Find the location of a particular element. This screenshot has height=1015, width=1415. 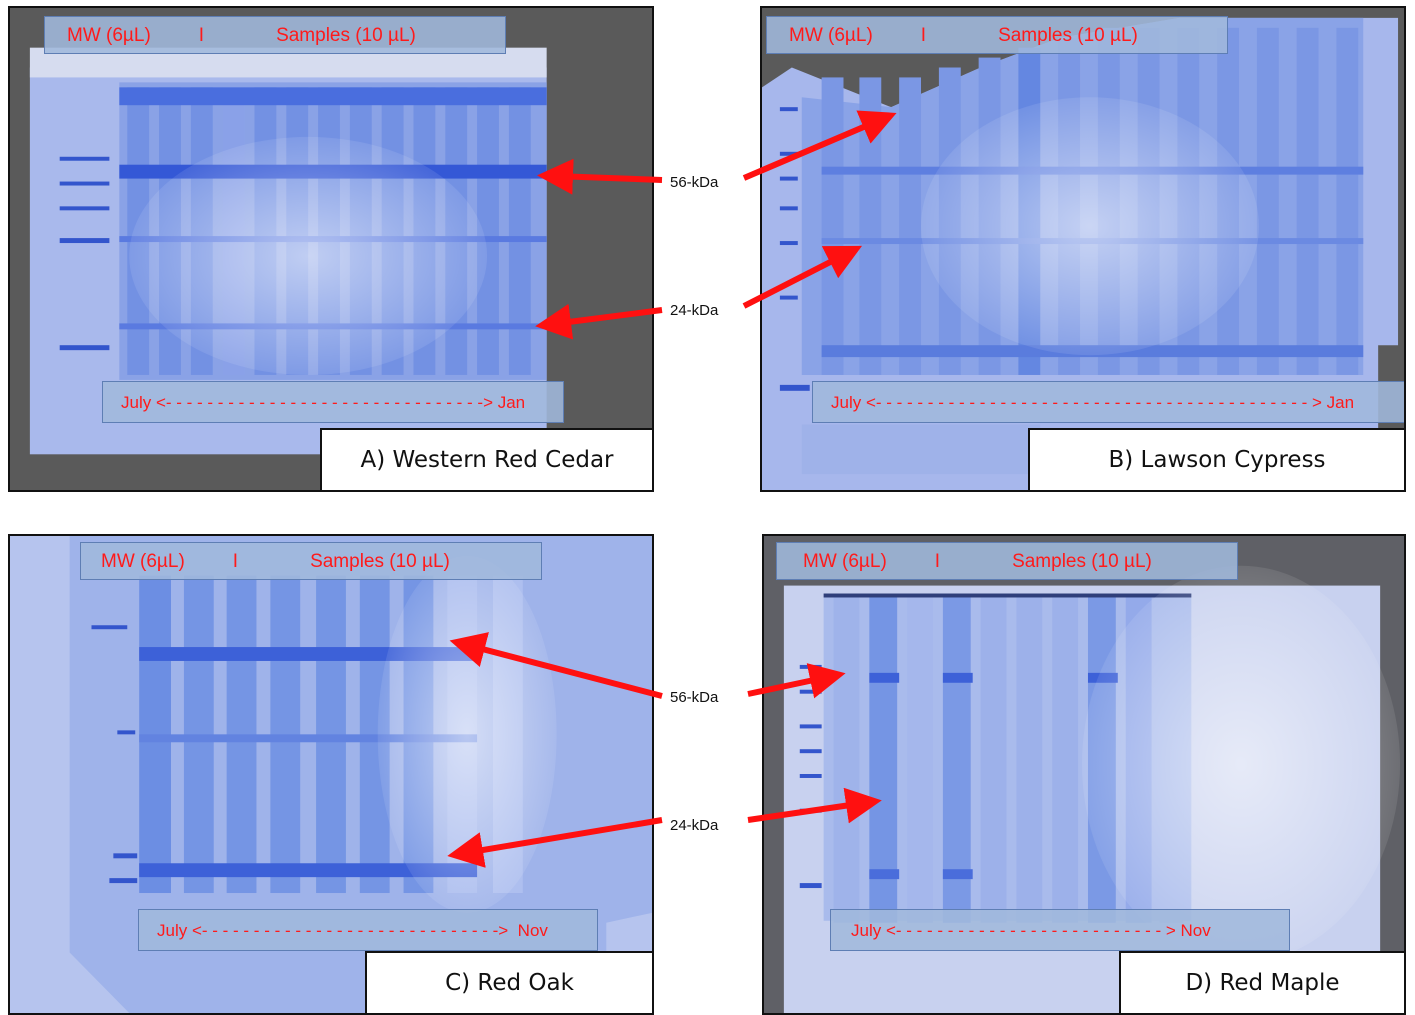

panel-title: A) Western Red Cedar is located at coordinates (486, 459).